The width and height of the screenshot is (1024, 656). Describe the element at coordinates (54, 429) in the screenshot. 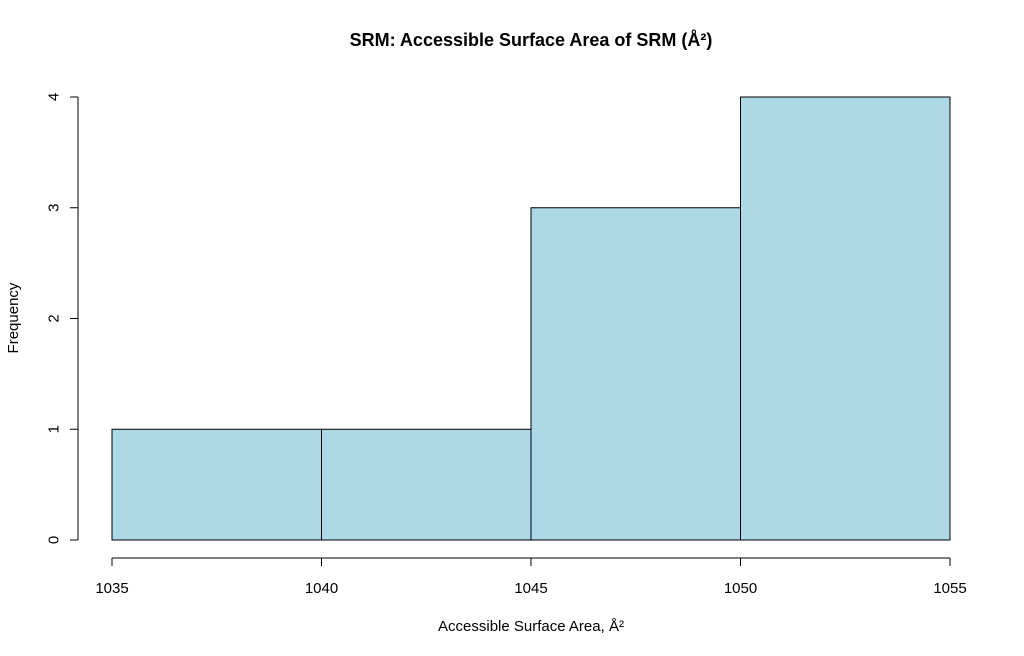

I see `y-tick-label-1: 1` at that location.